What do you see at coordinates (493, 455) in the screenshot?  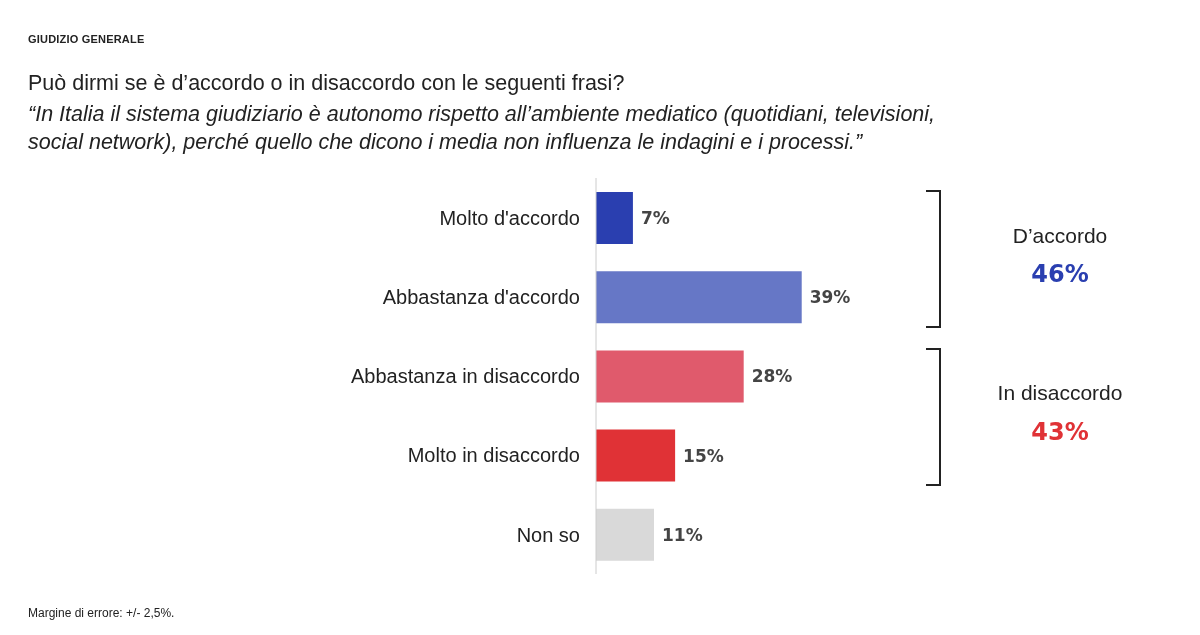 I see `y-tick-label: Molto in disaccordo` at bounding box center [493, 455].